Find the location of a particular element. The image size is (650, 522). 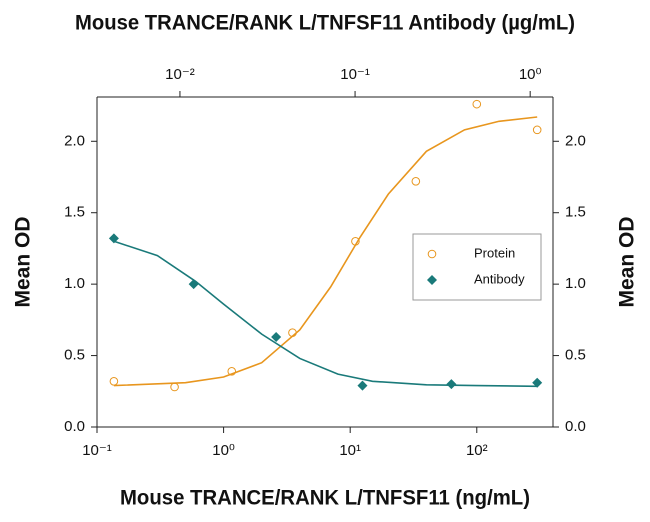

y-tick-label: 0.5 is located at coordinates (74, 355).